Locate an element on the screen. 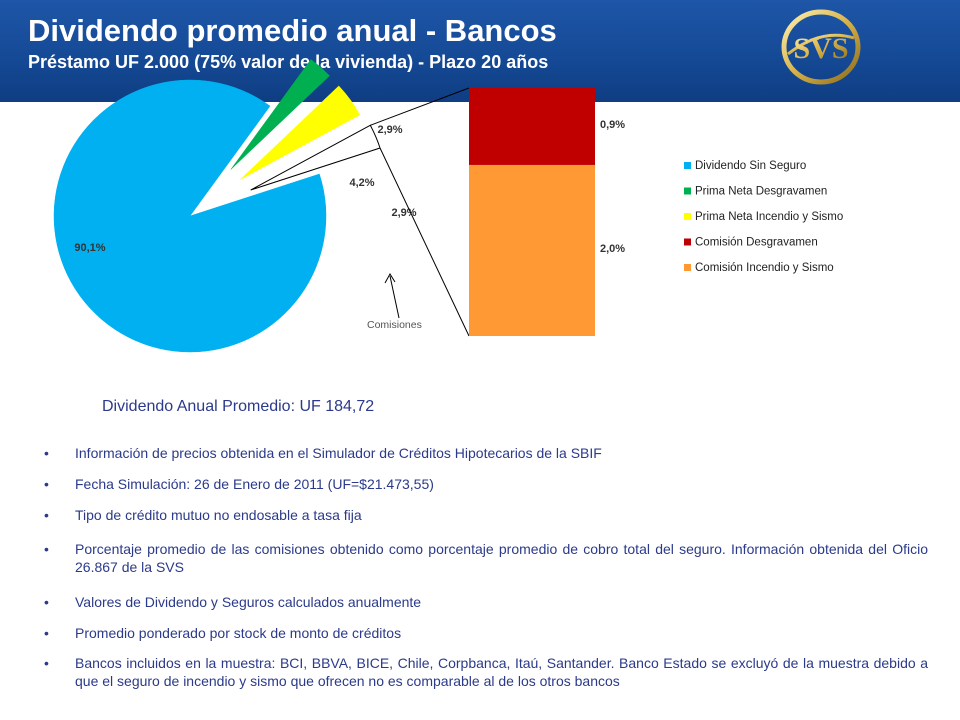  bar-segment-comision-incendio-y-sismo is located at coordinates (532, 250).